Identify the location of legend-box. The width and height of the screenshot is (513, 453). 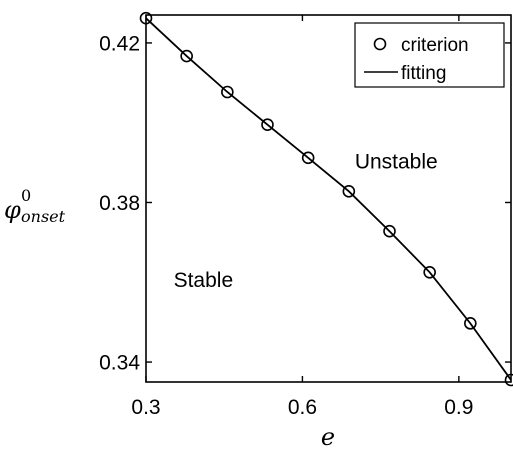
(429, 55).